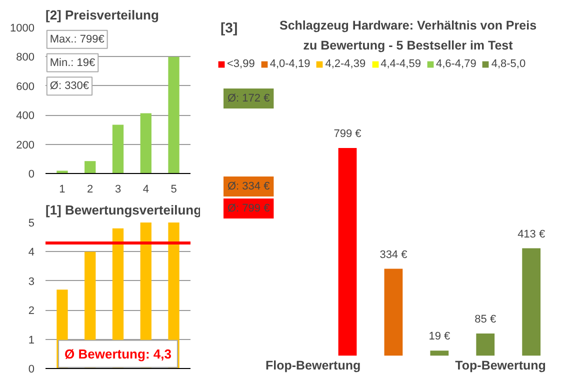 The width and height of the screenshot is (580, 390). What do you see at coordinates (145, 190) in the screenshot?
I see `x-tick-label: 4` at bounding box center [145, 190].